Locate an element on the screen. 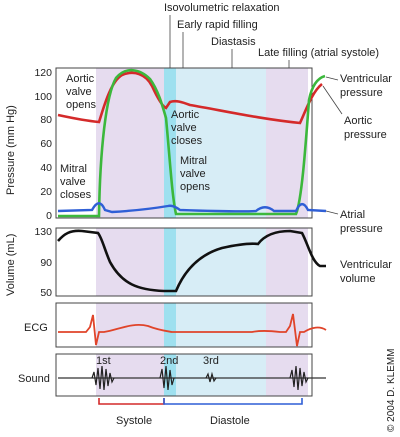  label-aortic-pressure: pressure is located at coordinates (365, 135).